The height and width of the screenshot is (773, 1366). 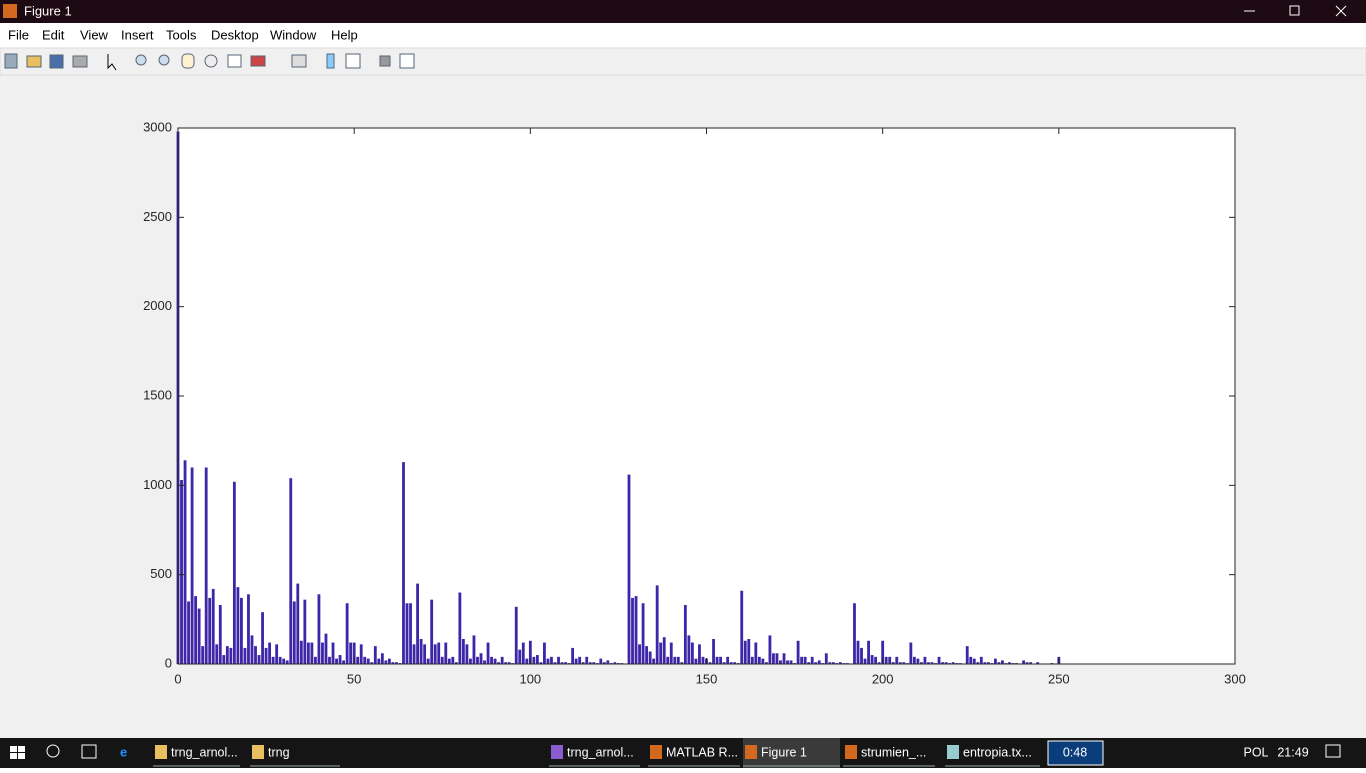 I want to click on datacursor-icon, so click(x=234, y=61).